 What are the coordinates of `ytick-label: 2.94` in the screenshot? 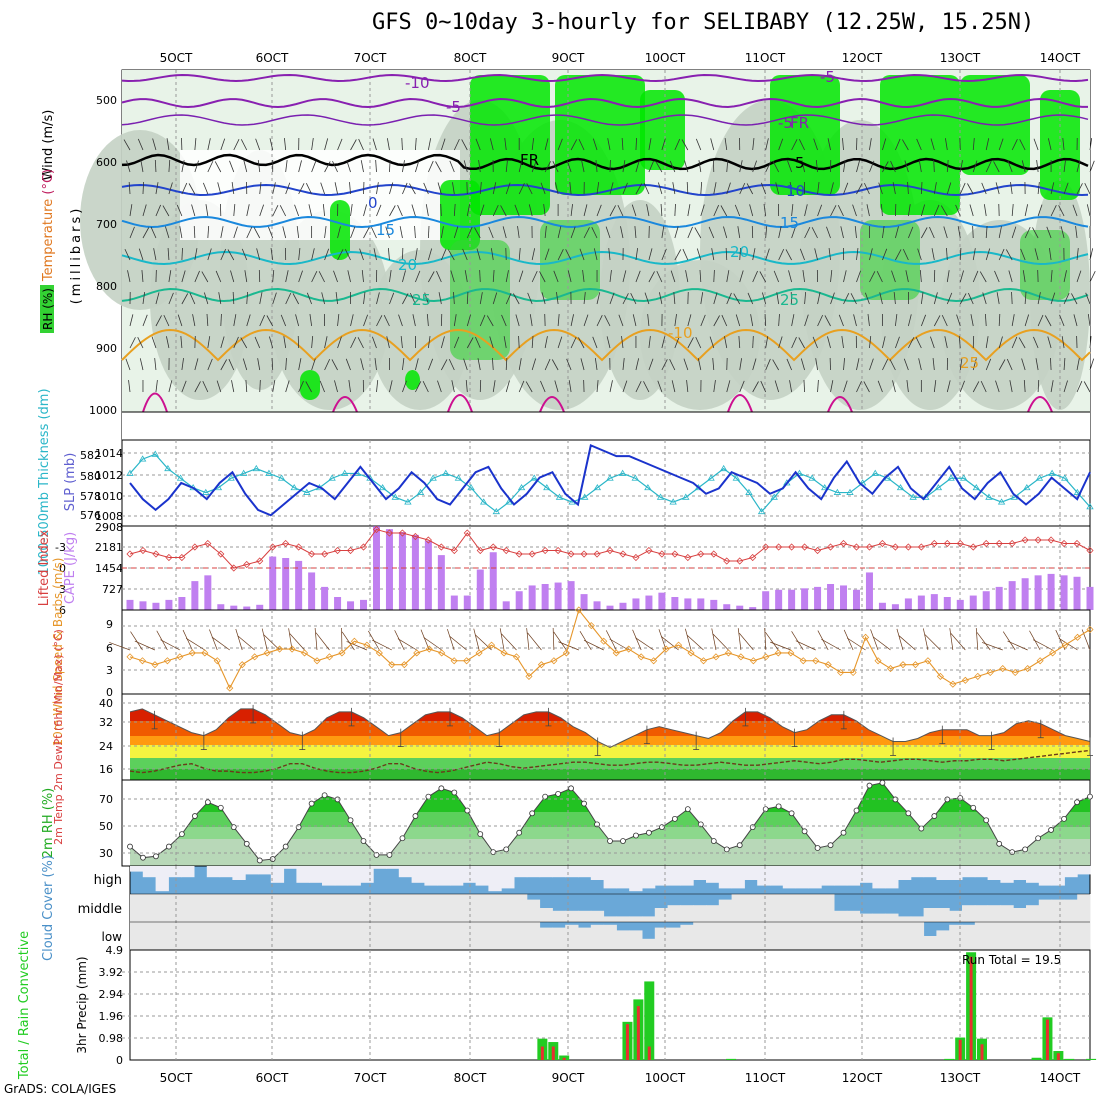 It's located at (111, 994).